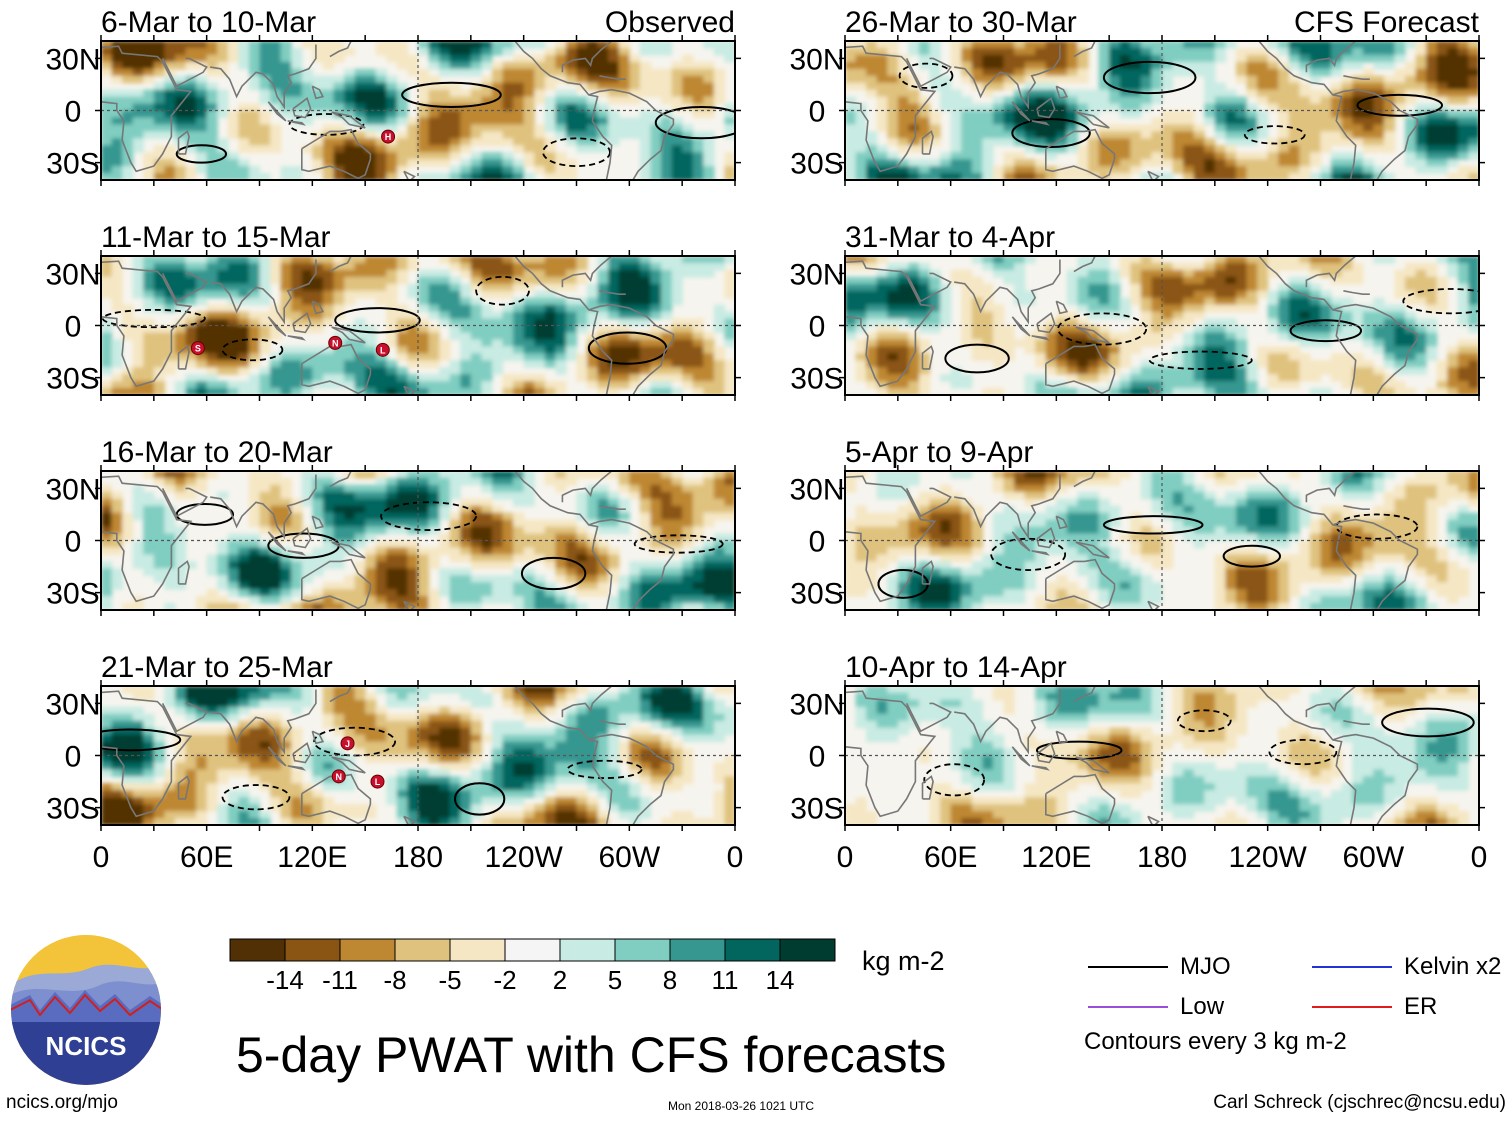 The height and width of the screenshot is (1121, 1510). What do you see at coordinates (377, 781) in the screenshot?
I see `storm-marker: L` at bounding box center [377, 781].